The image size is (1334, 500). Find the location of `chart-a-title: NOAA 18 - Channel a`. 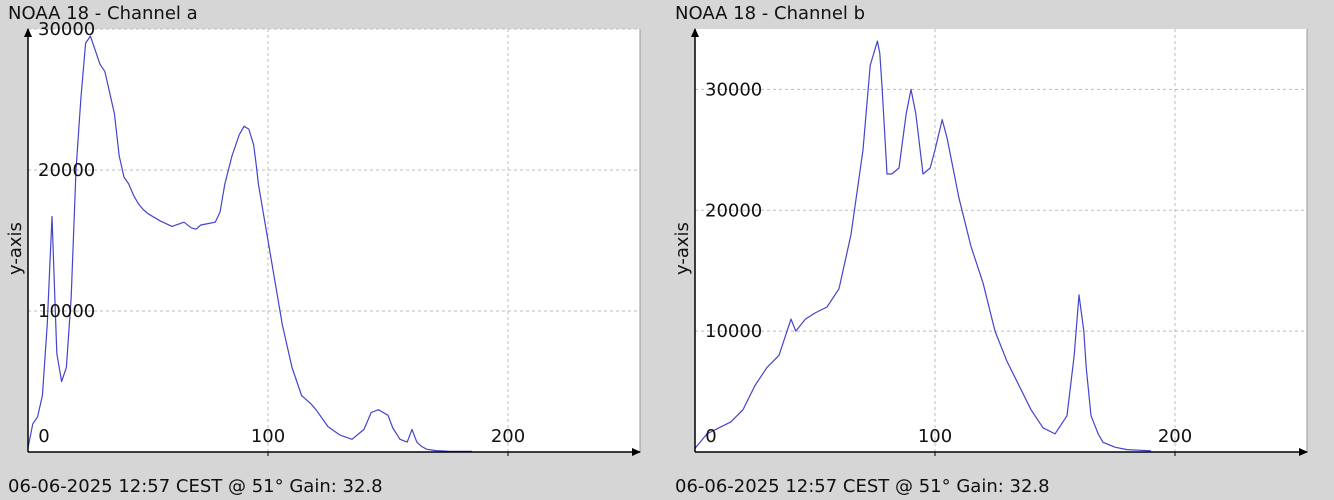

chart-a-title: NOAA 18 - Channel a is located at coordinates (103, 13).